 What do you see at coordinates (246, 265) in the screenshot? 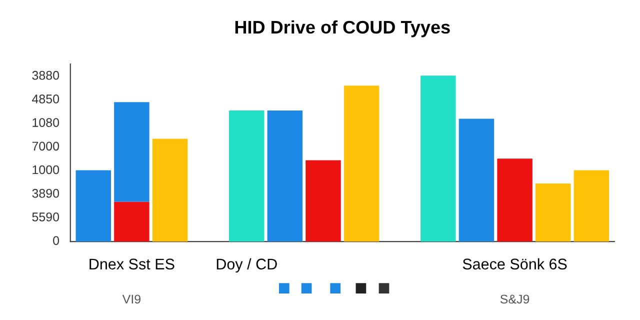
I see `x-tick-label: Doy / CD` at bounding box center [246, 265].